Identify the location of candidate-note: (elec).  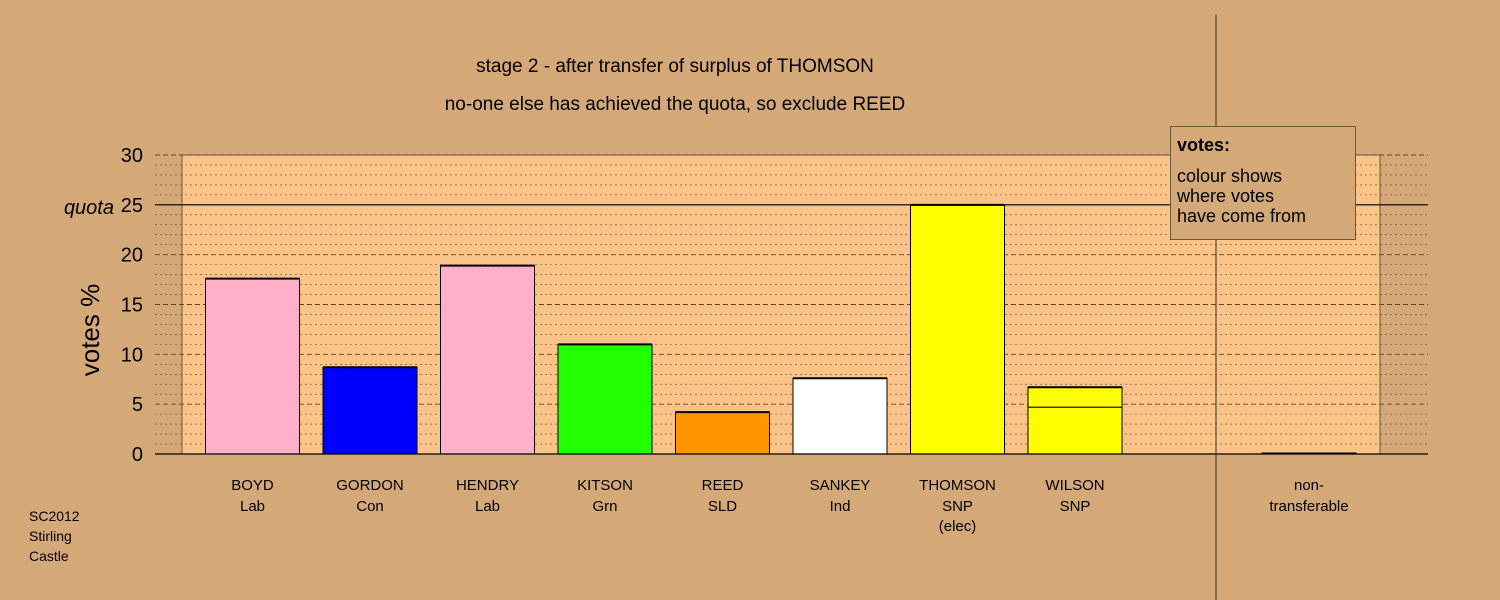
(958, 526).